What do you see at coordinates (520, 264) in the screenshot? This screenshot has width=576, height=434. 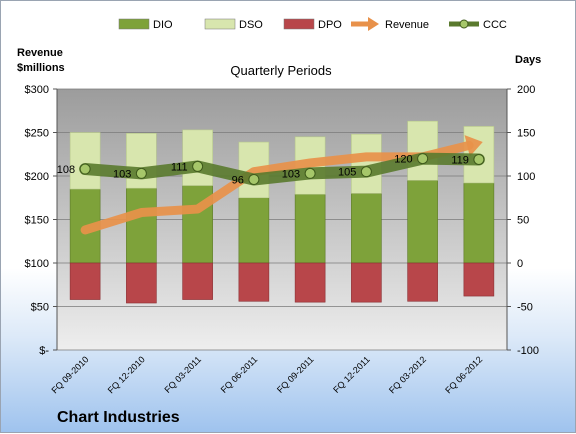 I see `right-tick-label: 0` at bounding box center [520, 264].